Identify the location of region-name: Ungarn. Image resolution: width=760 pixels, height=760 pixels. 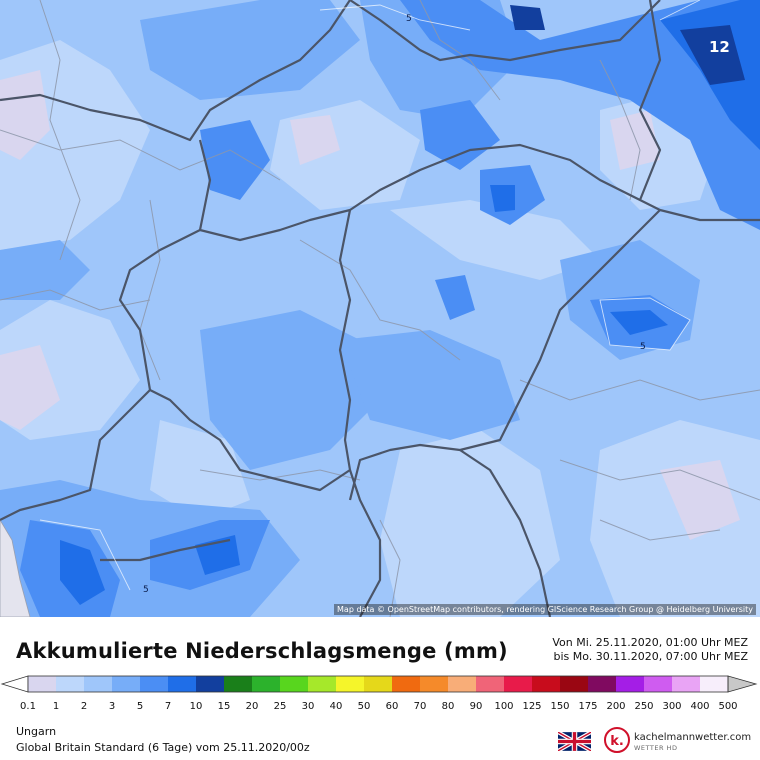
(36, 731).